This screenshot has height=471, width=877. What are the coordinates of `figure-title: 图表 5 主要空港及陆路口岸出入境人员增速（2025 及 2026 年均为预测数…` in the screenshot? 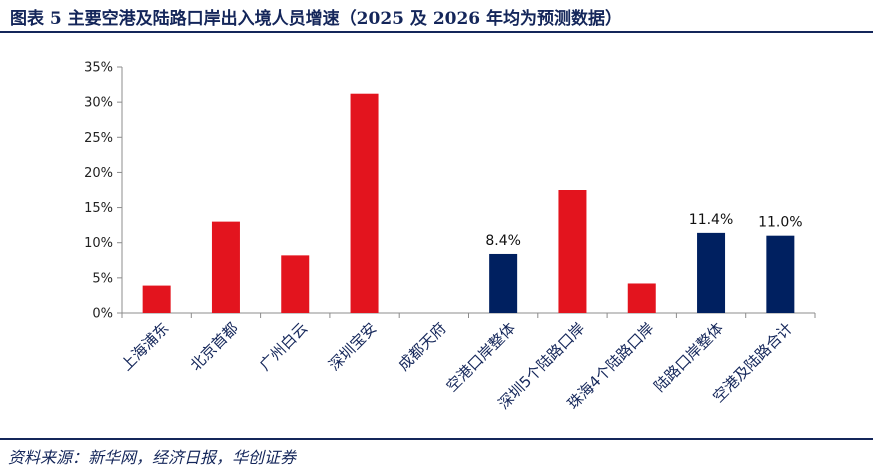 It's located at (316, 19).